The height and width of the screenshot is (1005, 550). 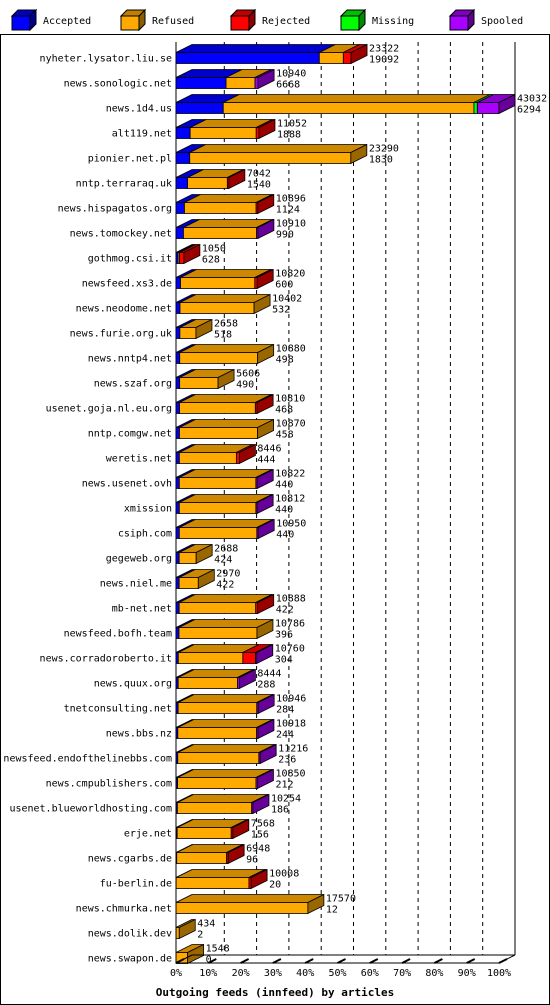 What do you see at coordinates (376, 20) in the screenshot?
I see `legend-item-missing: Missing` at bounding box center [376, 20].